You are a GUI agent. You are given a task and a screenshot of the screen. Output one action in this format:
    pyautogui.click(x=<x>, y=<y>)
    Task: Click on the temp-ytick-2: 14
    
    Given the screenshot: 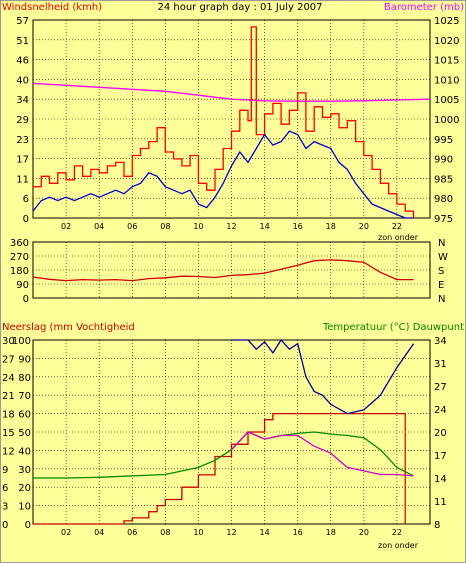 What is the action you would take?
    pyautogui.click(x=440, y=479)
    